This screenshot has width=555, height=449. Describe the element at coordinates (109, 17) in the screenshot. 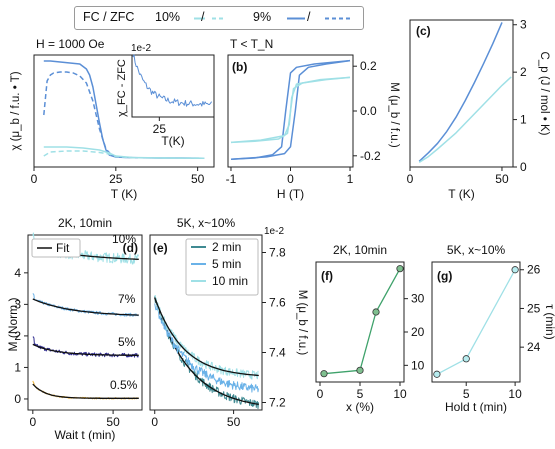

I see `legend-header: FC / ZFC` at that location.